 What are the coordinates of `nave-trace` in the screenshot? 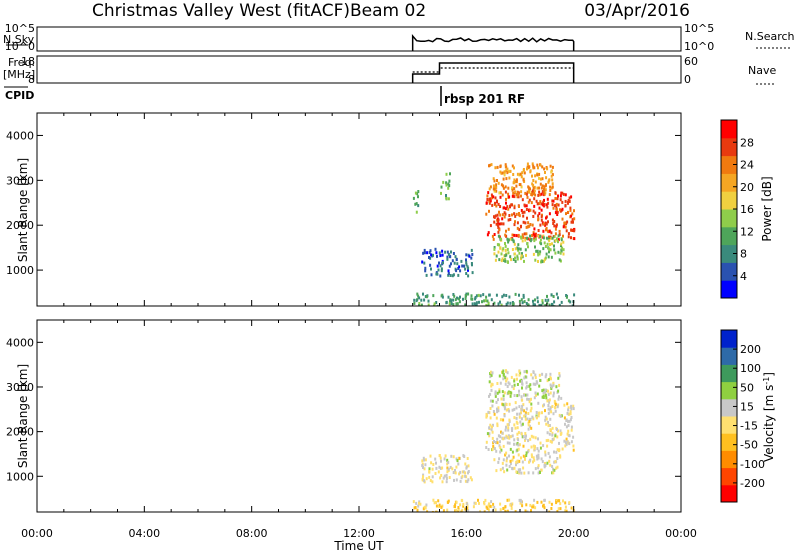 It's located at (493, 70).